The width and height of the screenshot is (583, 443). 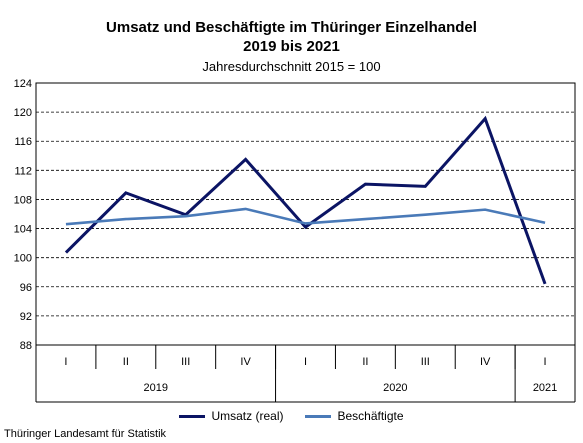 What do you see at coordinates (85, 434) in the screenshot?
I see `source-note: Thüringer Landesamt für Statistik` at bounding box center [85, 434].